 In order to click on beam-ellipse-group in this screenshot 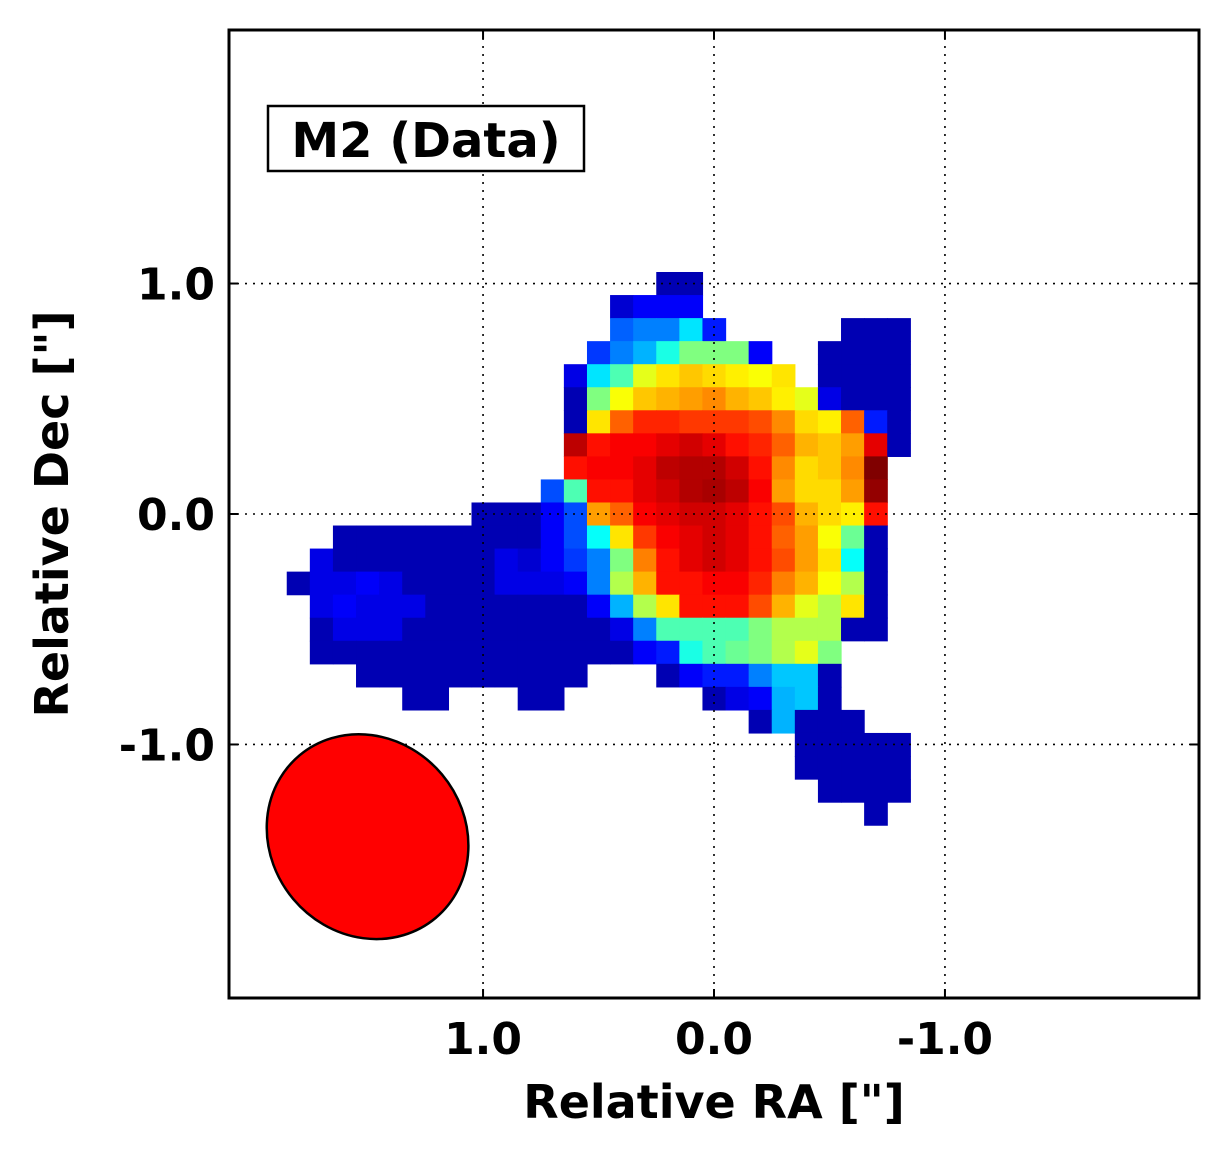, I will do `click(367, 837)`.